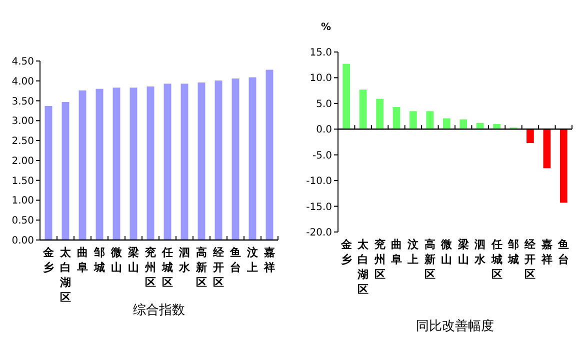  I want to click on y-tick-label: 2.00, so click(23, 161).